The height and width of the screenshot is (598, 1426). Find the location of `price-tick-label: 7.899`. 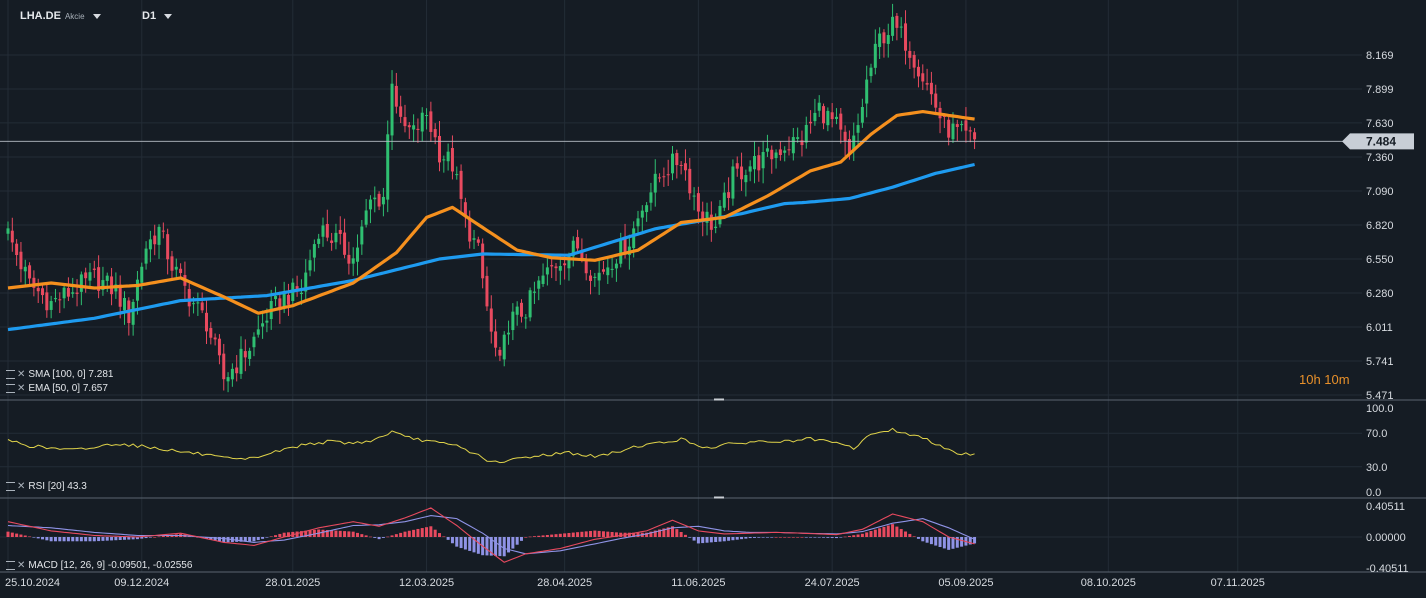

price-tick-label: 7.899 is located at coordinates (1380, 90).